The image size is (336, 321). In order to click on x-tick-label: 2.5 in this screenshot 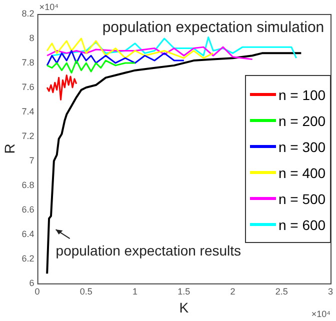, I will do `click(281, 291)`.